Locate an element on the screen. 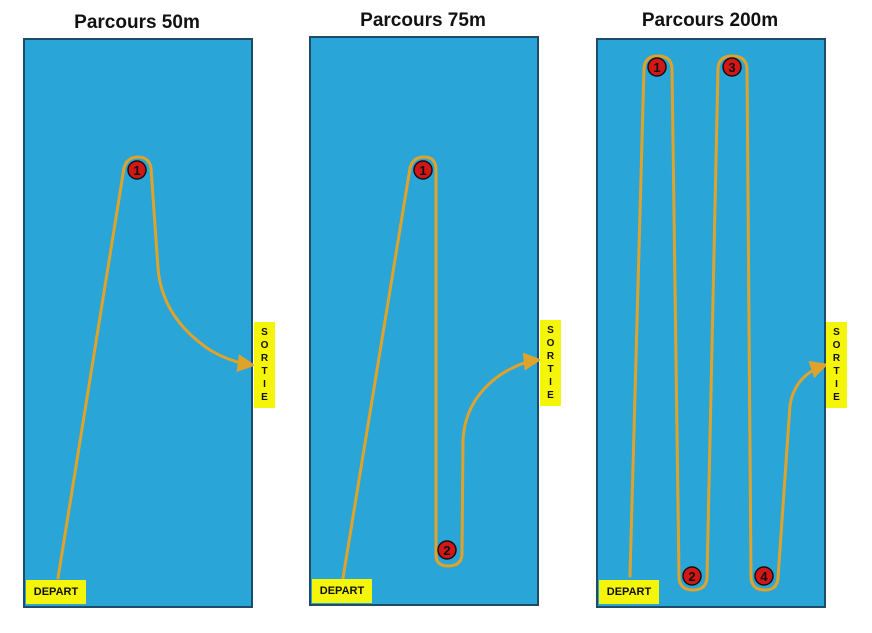 The image size is (872, 633). depart-label-course-3: DEPART is located at coordinates (629, 592).